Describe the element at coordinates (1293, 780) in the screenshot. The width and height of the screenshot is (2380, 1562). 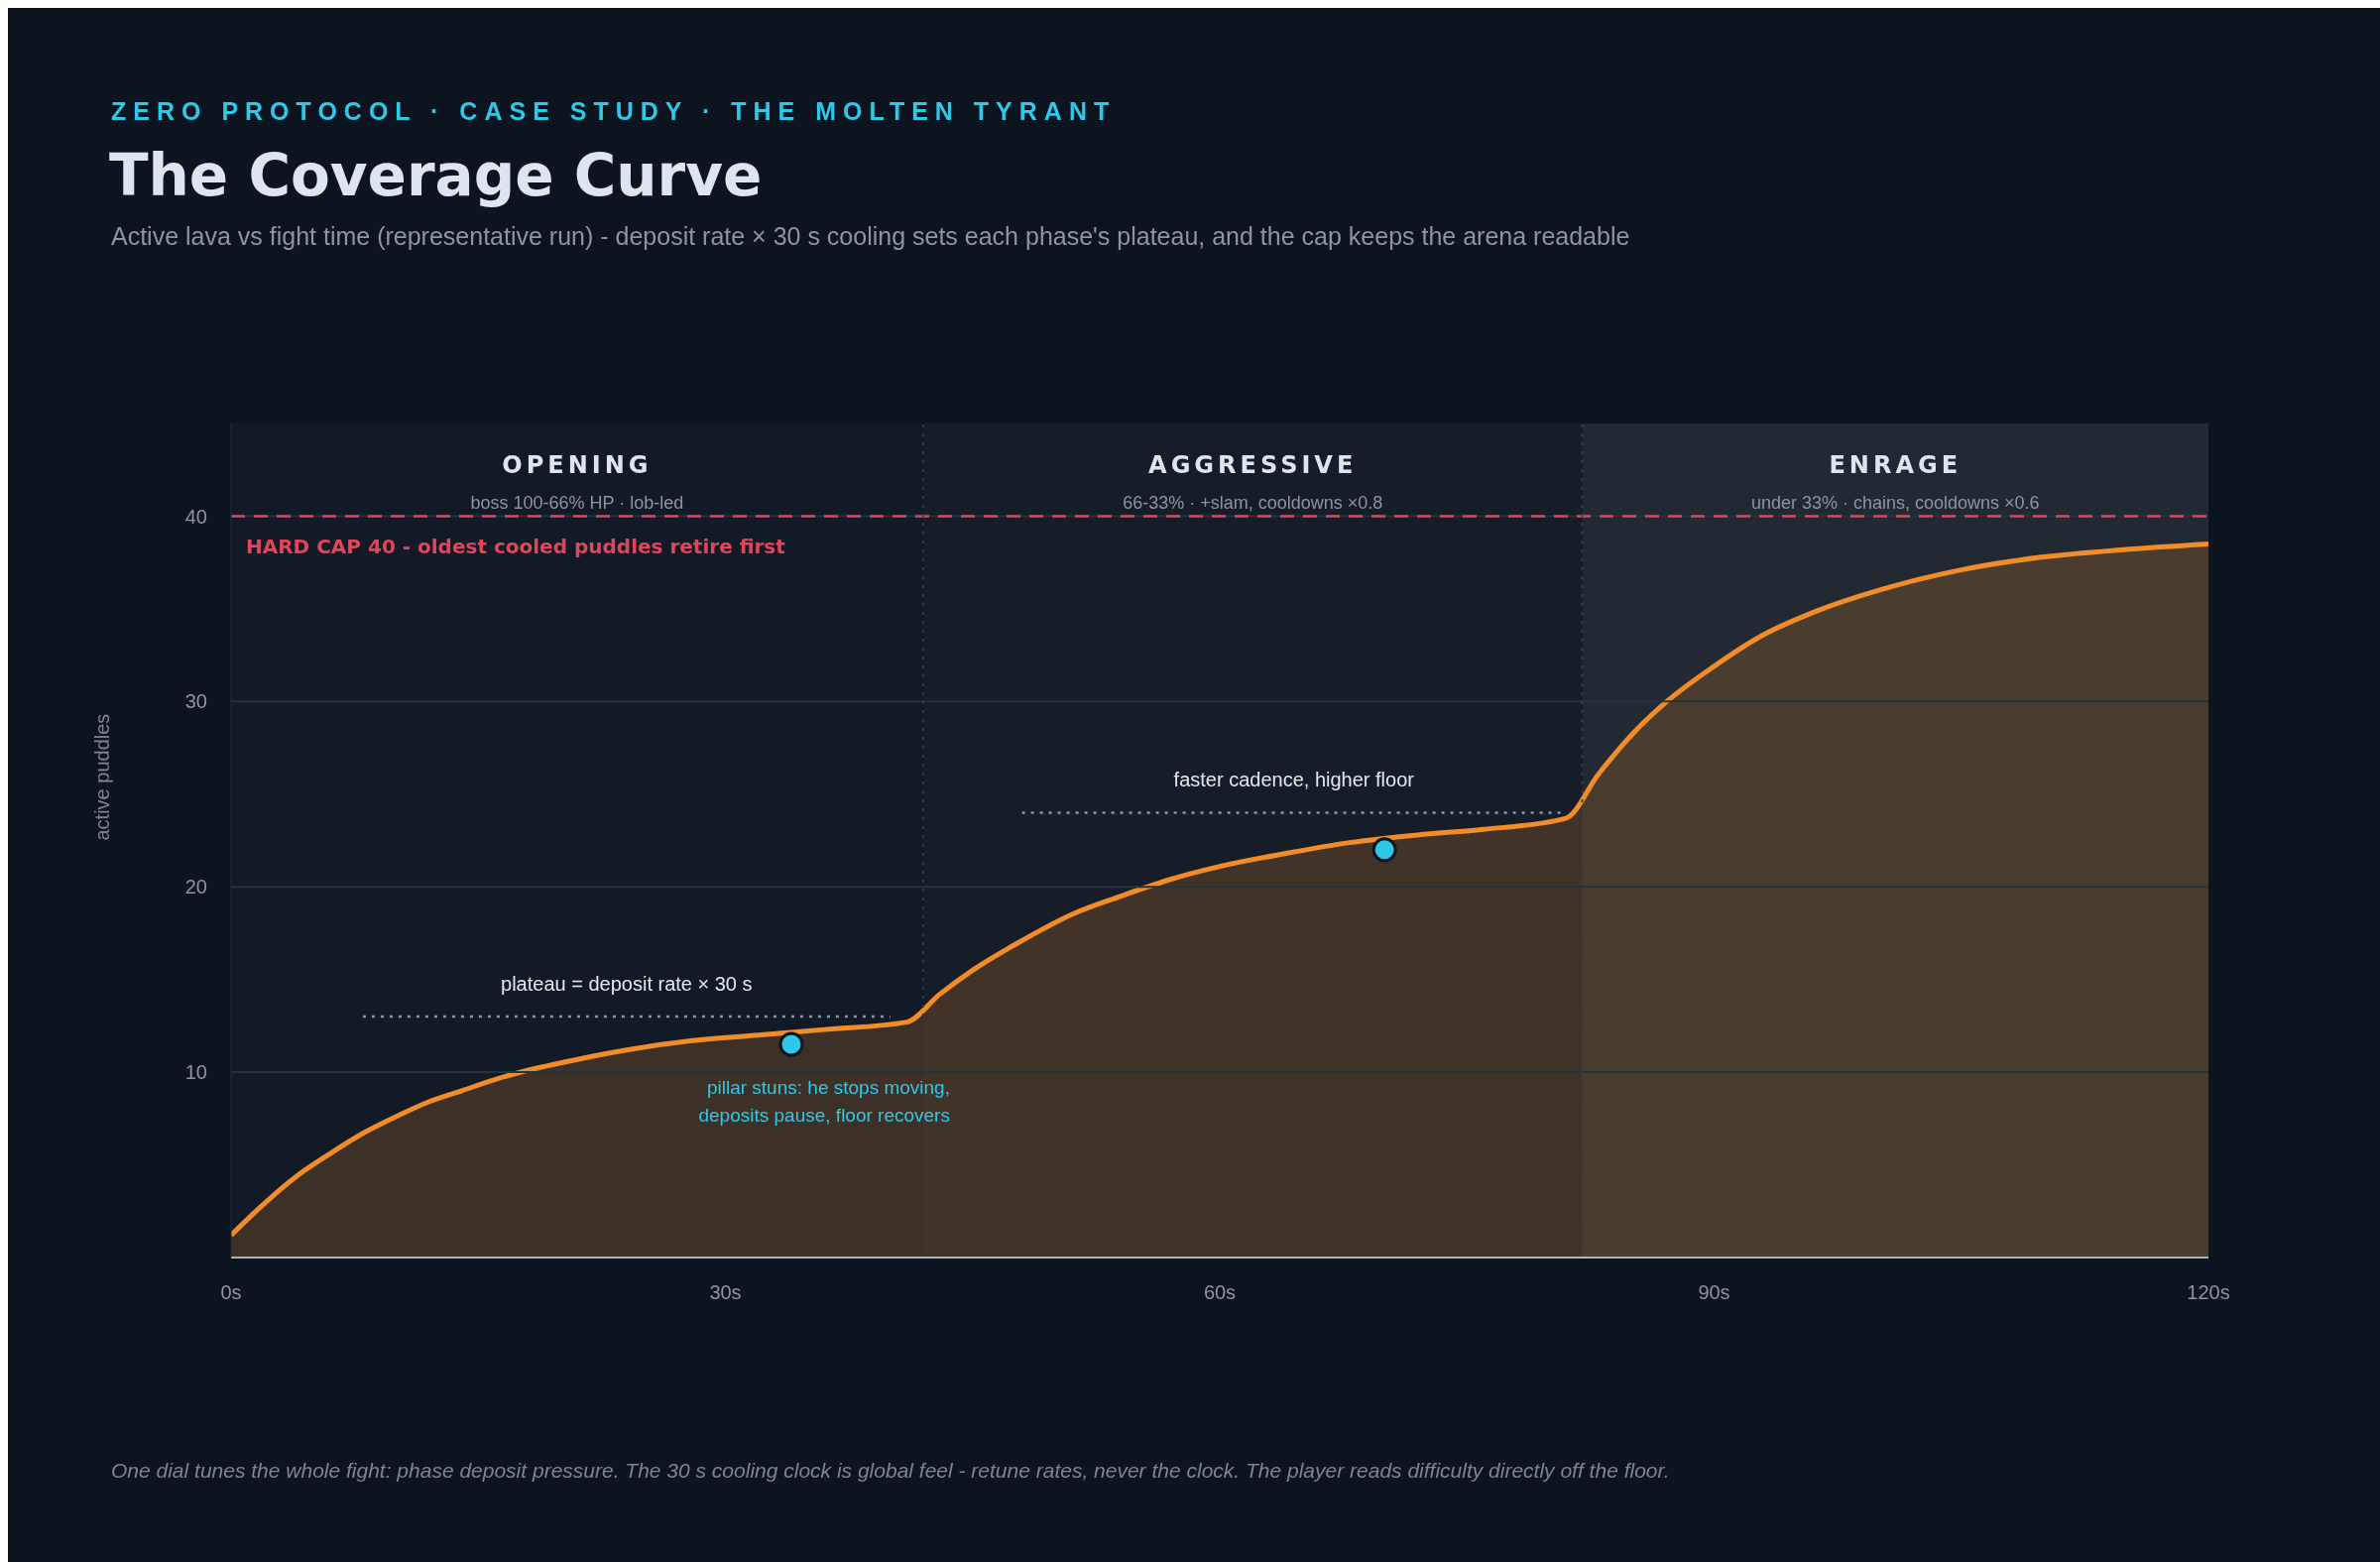
I see `annotation: faster cadence, higher floor` at that location.